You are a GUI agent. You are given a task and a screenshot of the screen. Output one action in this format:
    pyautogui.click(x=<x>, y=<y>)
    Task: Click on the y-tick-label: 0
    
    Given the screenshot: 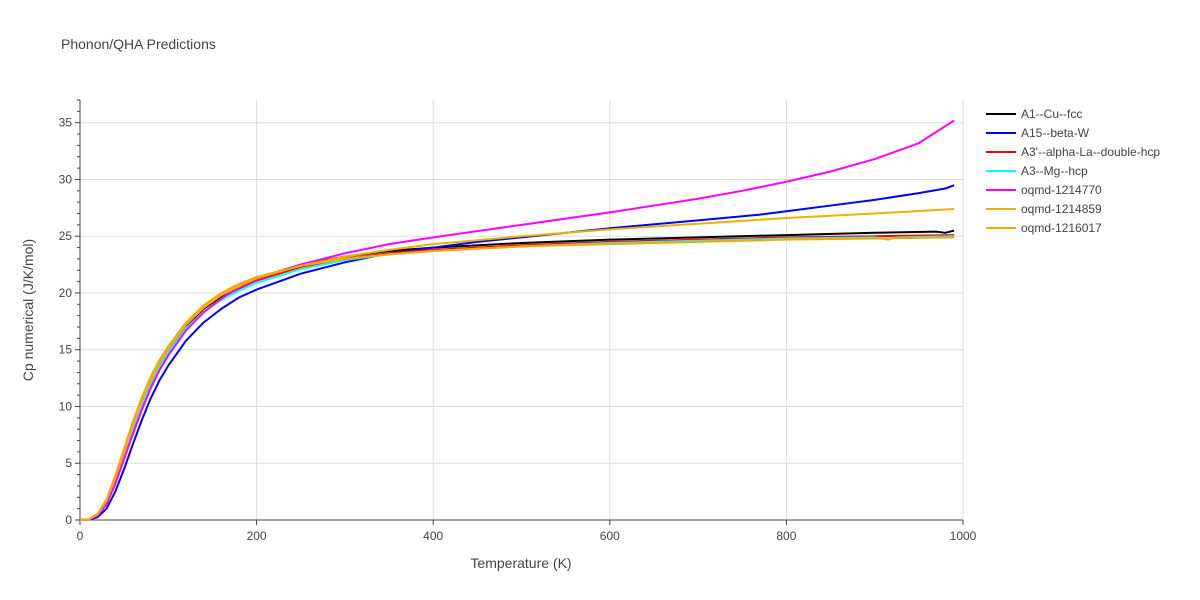 What is the action you would take?
    pyautogui.click(x=68, y=520)
    